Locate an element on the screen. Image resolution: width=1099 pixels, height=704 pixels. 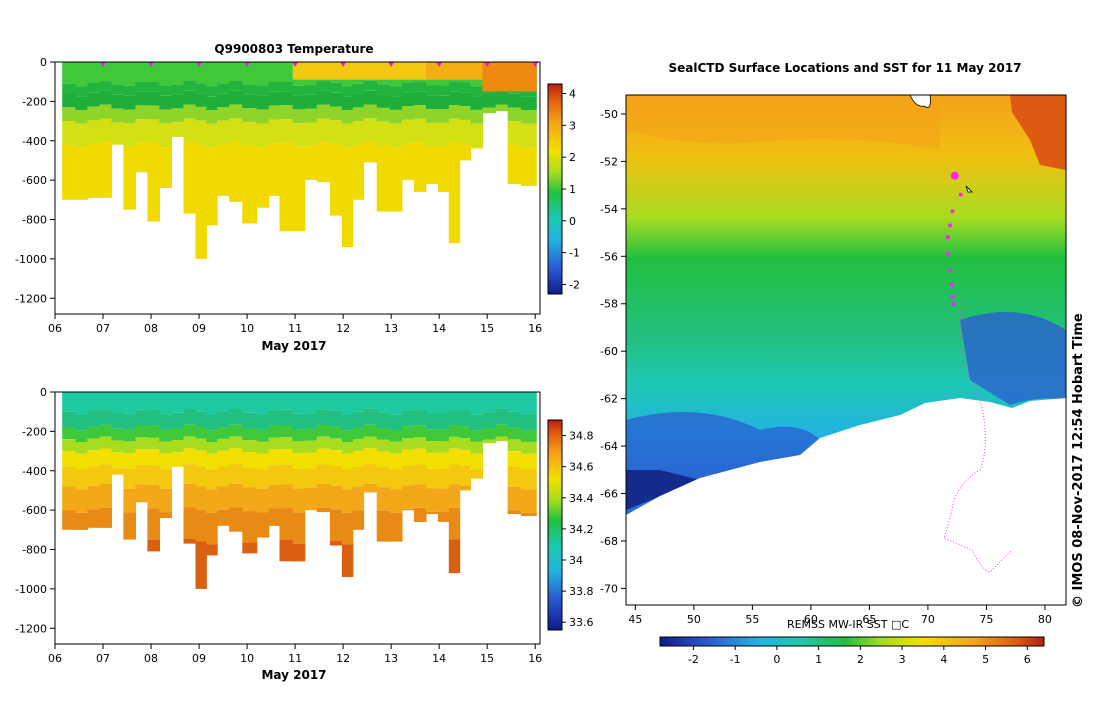
sst-warm-band is located at coordinates (783, 122).